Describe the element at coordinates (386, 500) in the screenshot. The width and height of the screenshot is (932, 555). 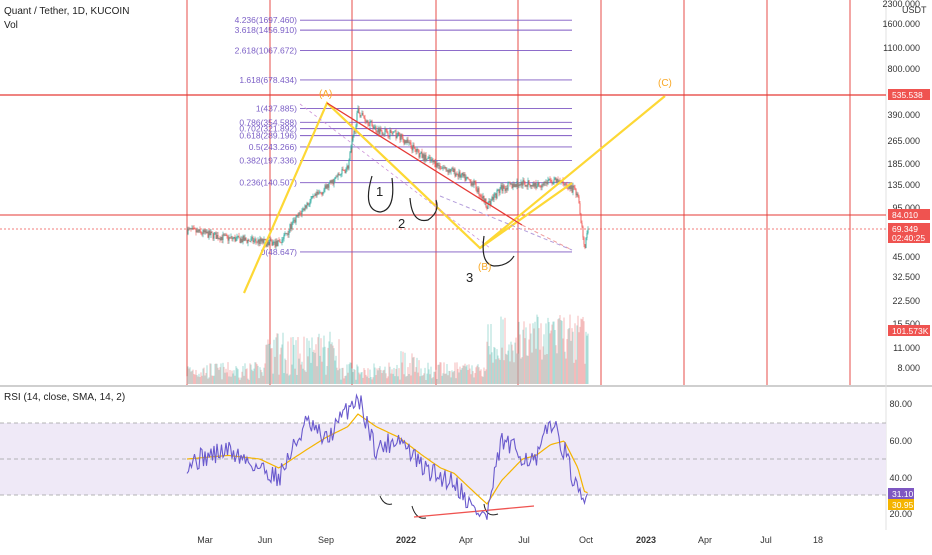
I see `rsi-low-1-curve` at that location.